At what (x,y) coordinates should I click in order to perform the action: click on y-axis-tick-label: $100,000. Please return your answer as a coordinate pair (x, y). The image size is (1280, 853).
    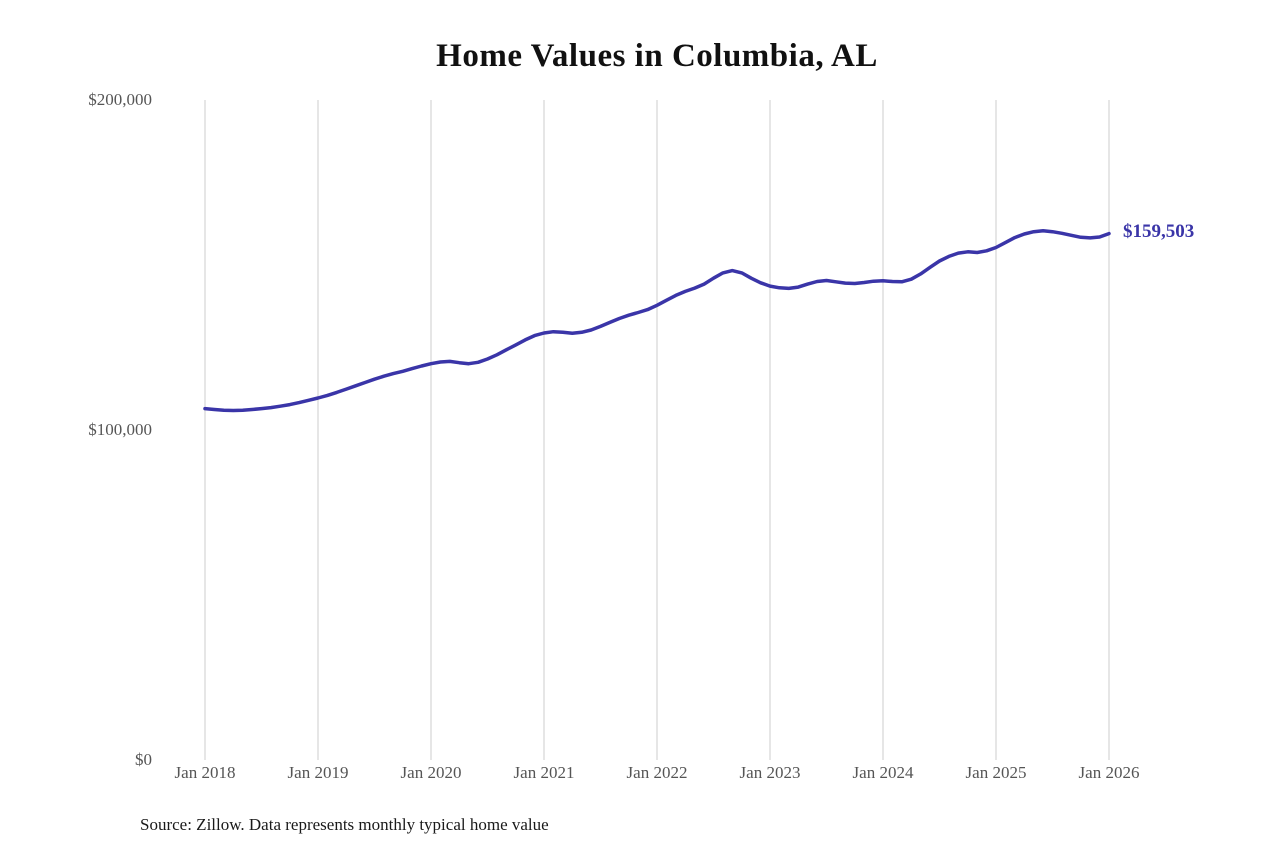
    Looking at the image, I should click on (120, 429).